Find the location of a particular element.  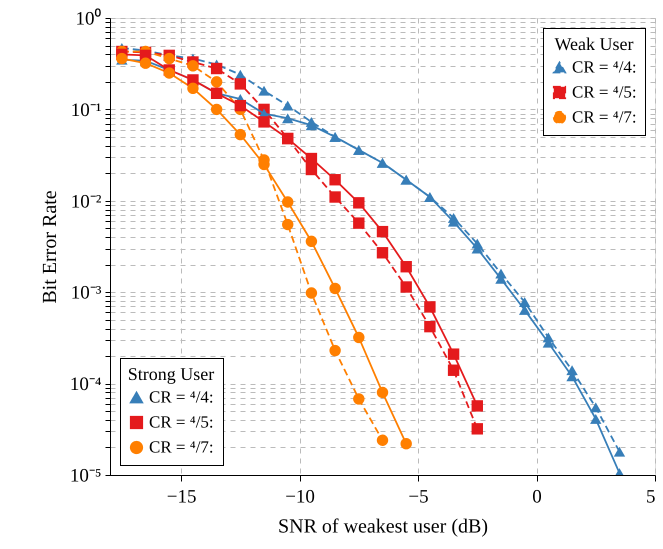

x-tick-label: −15 is located at coordinates (181, 497).